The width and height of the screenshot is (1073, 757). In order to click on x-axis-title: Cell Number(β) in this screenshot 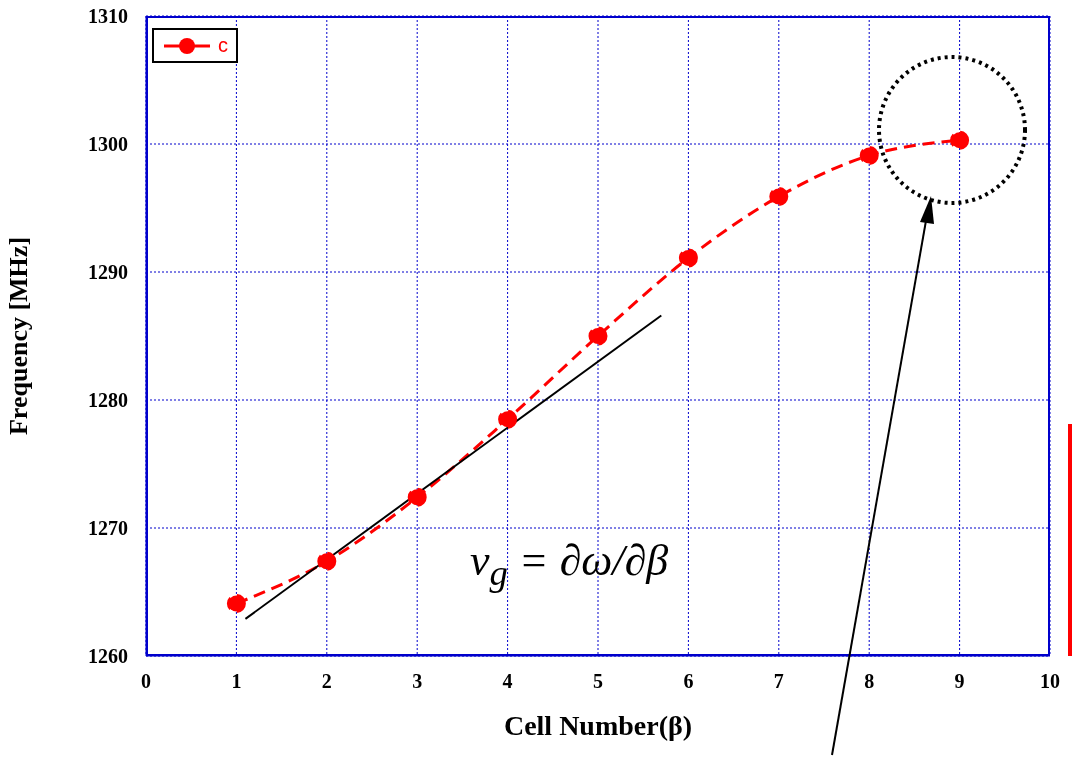, I will do `click(598, 725)`.